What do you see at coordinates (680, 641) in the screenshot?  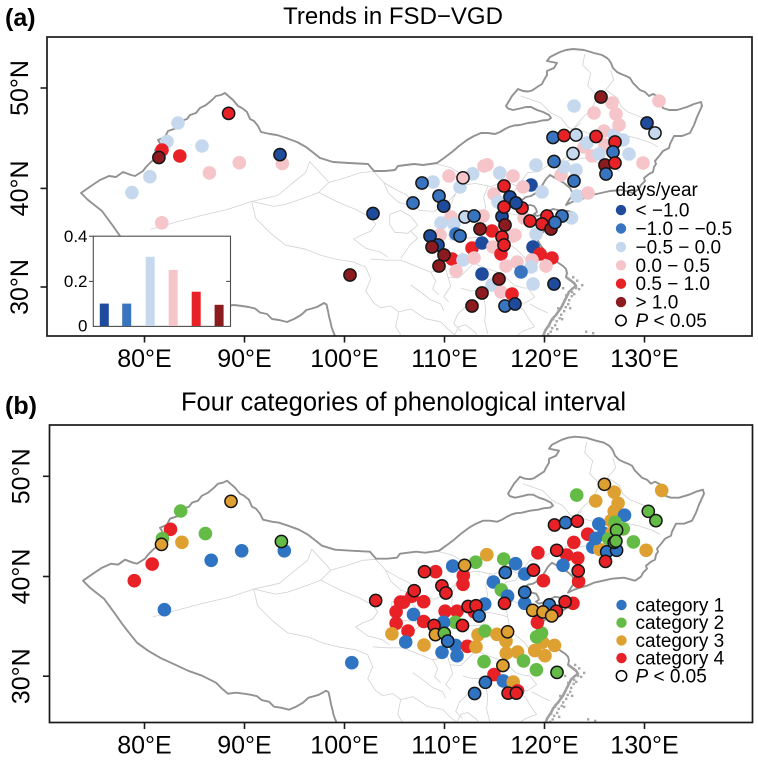 I see `svg-text: category 3` at bounding box center [680, 641].